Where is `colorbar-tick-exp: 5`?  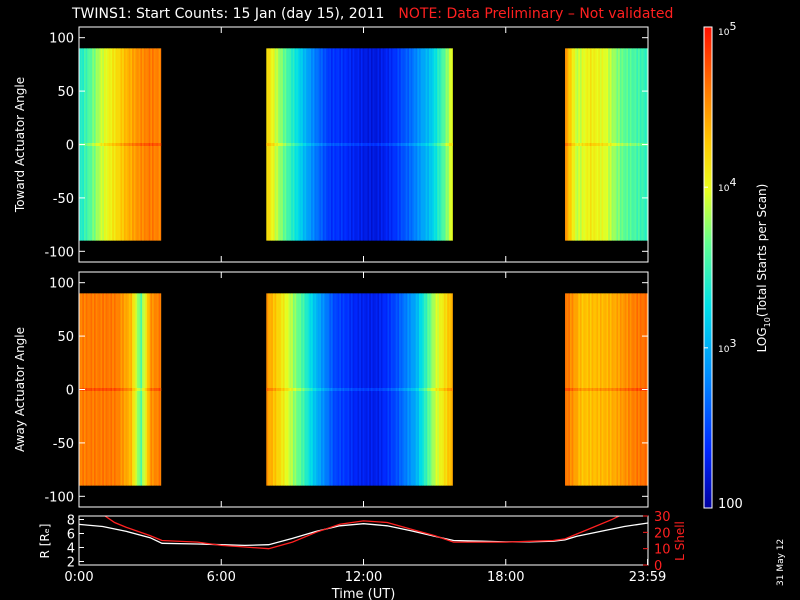
colorbar-tick-exp: 5 is located at coordinates (732, 26).